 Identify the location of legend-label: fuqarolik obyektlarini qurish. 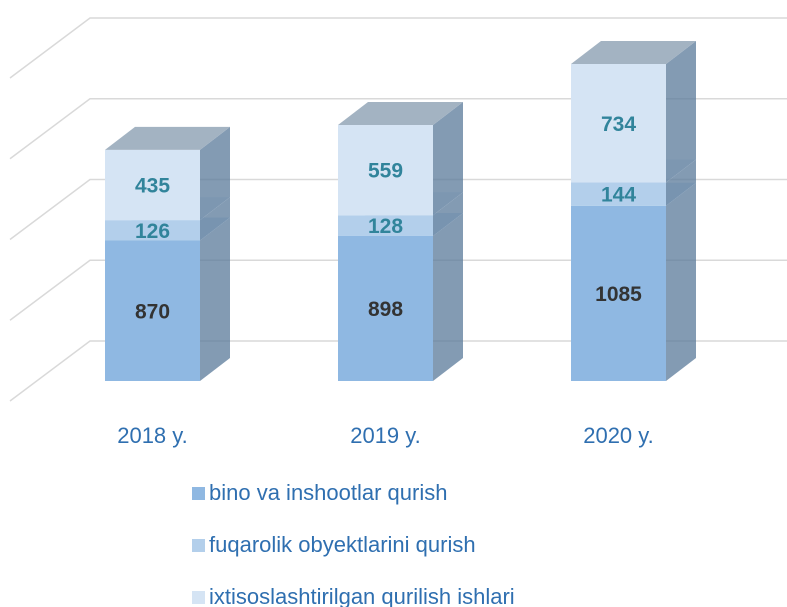
(342, 544).